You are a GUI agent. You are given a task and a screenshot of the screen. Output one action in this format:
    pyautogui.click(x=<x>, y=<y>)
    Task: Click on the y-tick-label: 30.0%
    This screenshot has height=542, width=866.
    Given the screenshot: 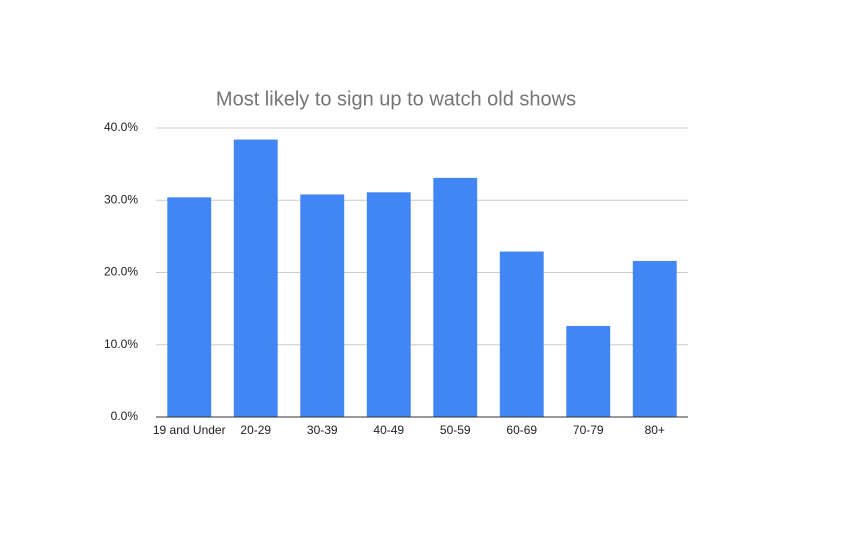 What is the action you would take?
    pyautogui.click(x=121, y=199)
    